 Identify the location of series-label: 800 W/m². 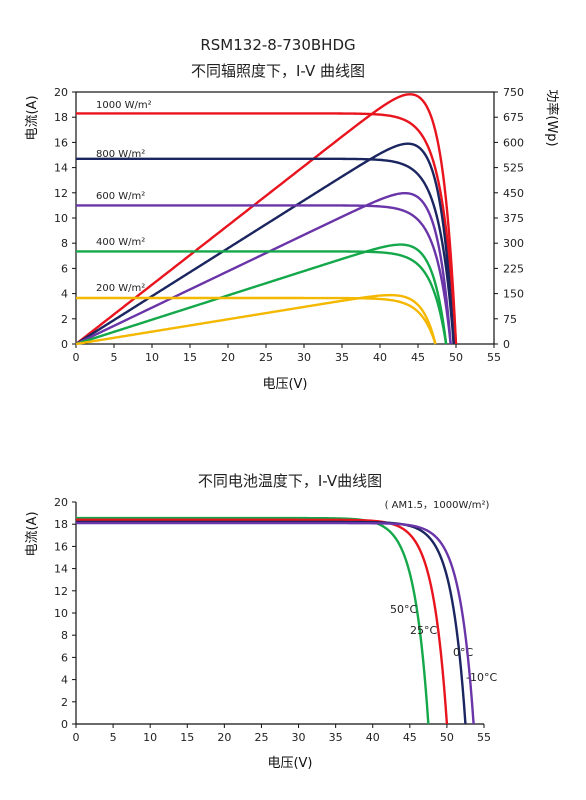
(120, 154).